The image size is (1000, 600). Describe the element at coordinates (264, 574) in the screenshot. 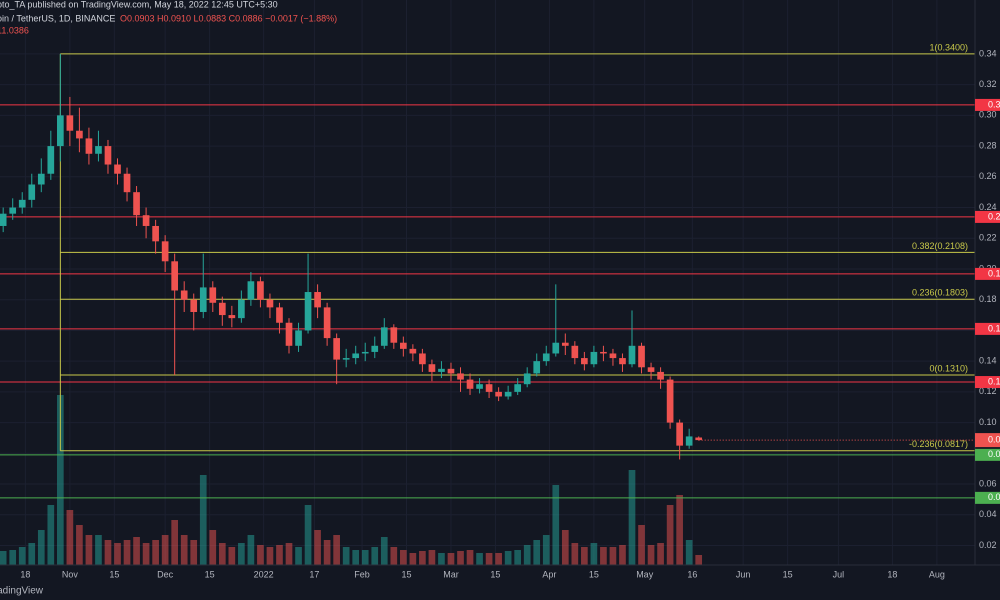

I see `x-tick-label: 2022` at that location.